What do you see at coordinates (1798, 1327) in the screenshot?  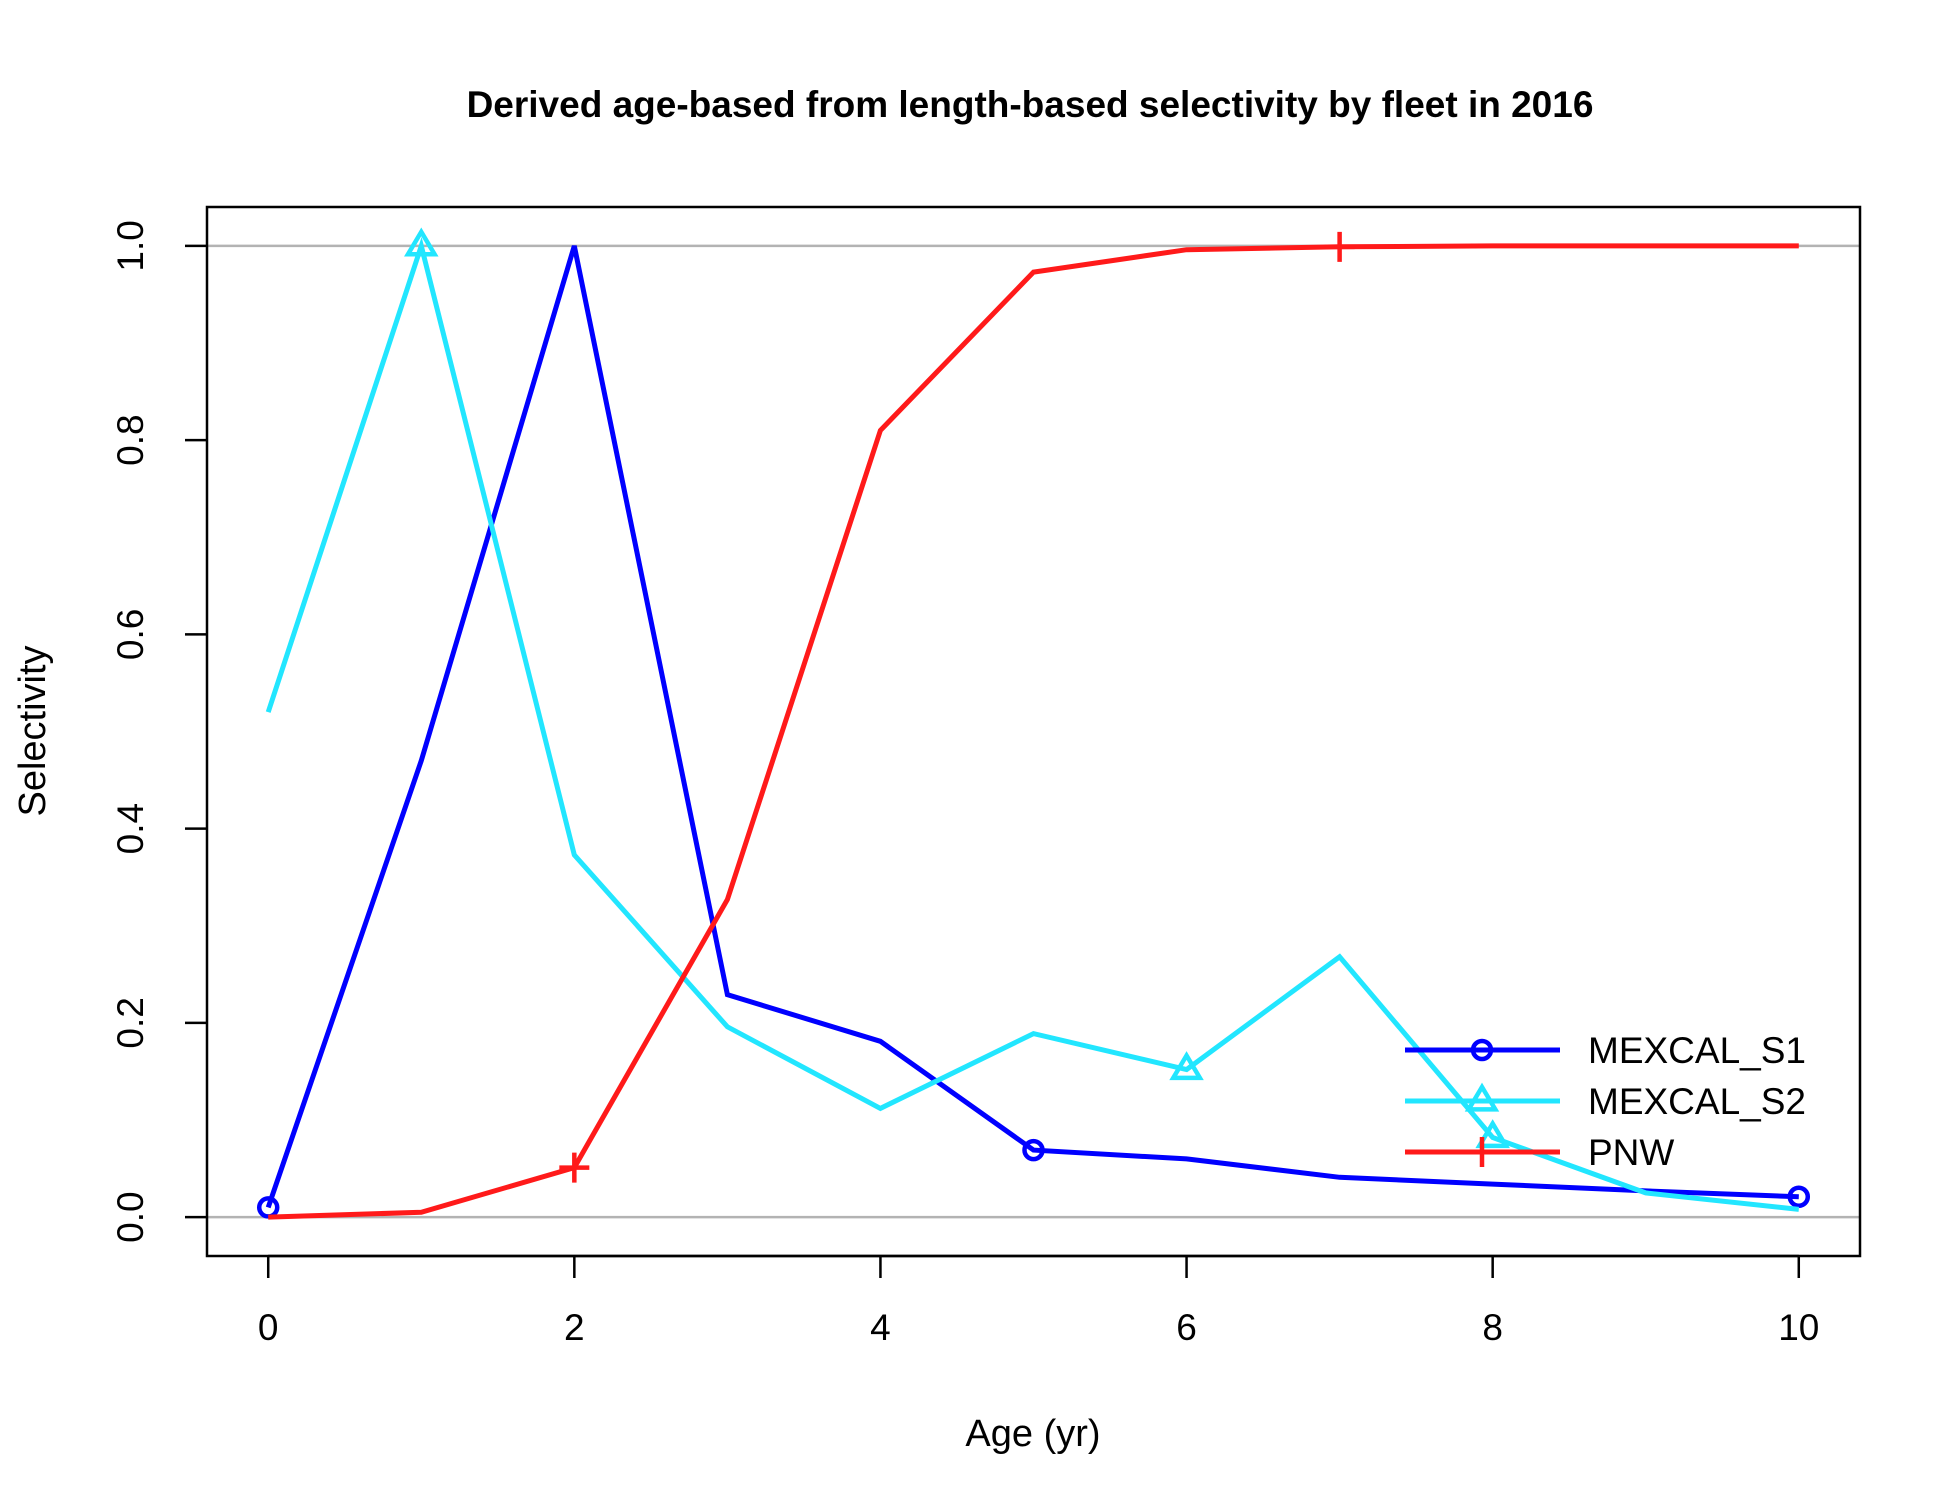 I see `x-tick-label: 10` at bounding box center [1798, 1327].